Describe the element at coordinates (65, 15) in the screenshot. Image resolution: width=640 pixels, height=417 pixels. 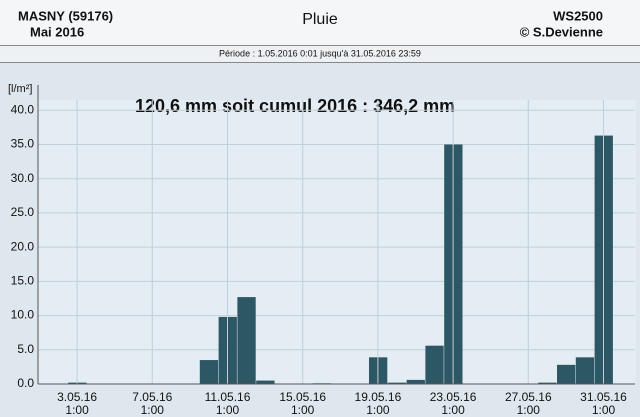
I see `location: MASNY (59176)` at that location.